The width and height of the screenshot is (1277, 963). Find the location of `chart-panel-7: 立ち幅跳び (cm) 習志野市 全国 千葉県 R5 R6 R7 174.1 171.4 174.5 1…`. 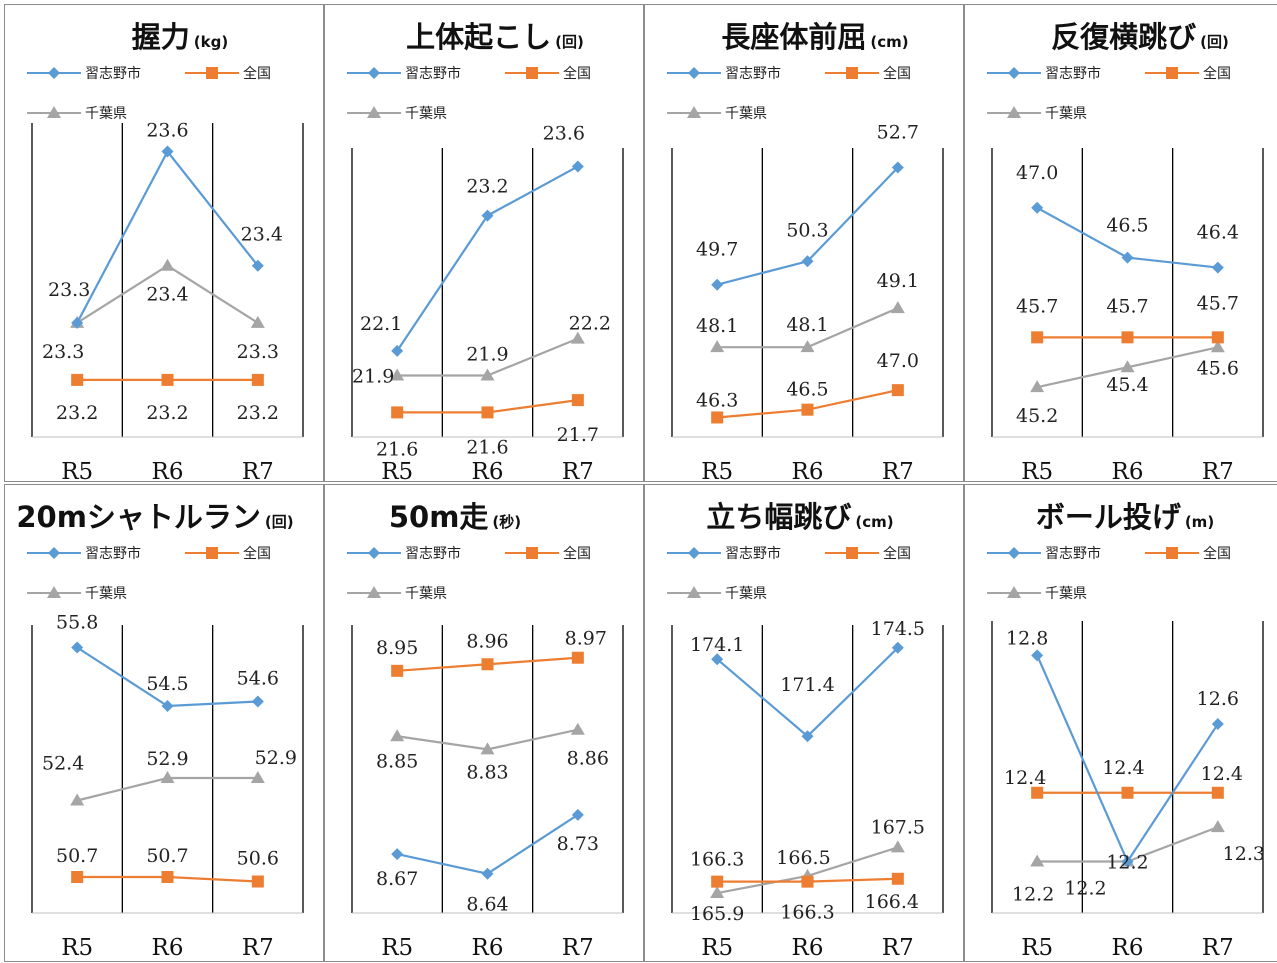

chart-panel-7: 立ち幅跳び (cm) 習志野市 全国 千葉県 R5 R6 R7 174.1 171.4 174.5 1… is located at coordinates (804, 723).